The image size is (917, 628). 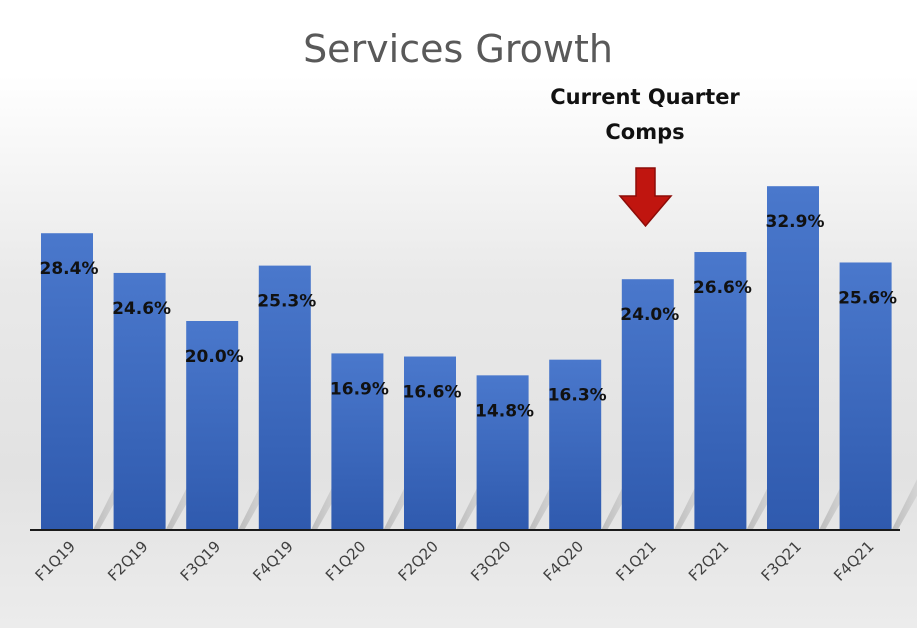 What do you see at coordinates (432, 393) in the screenshot?
I see `value-label-f2q20: 16.6%` at bounding box center [432, 393].